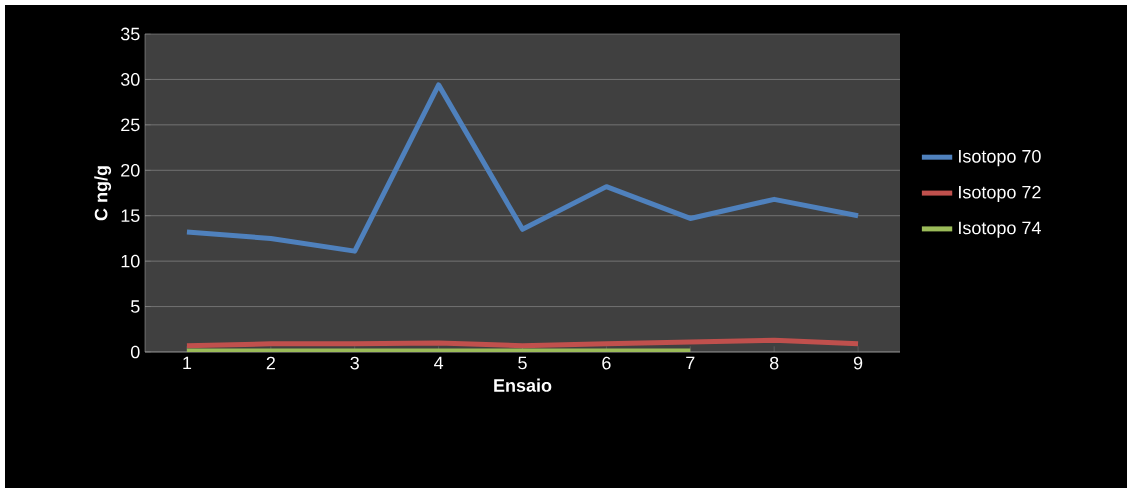  Describe the element at coordinates (187, 363) in the screenshot. I see `x-tick-label: 1` at that location.